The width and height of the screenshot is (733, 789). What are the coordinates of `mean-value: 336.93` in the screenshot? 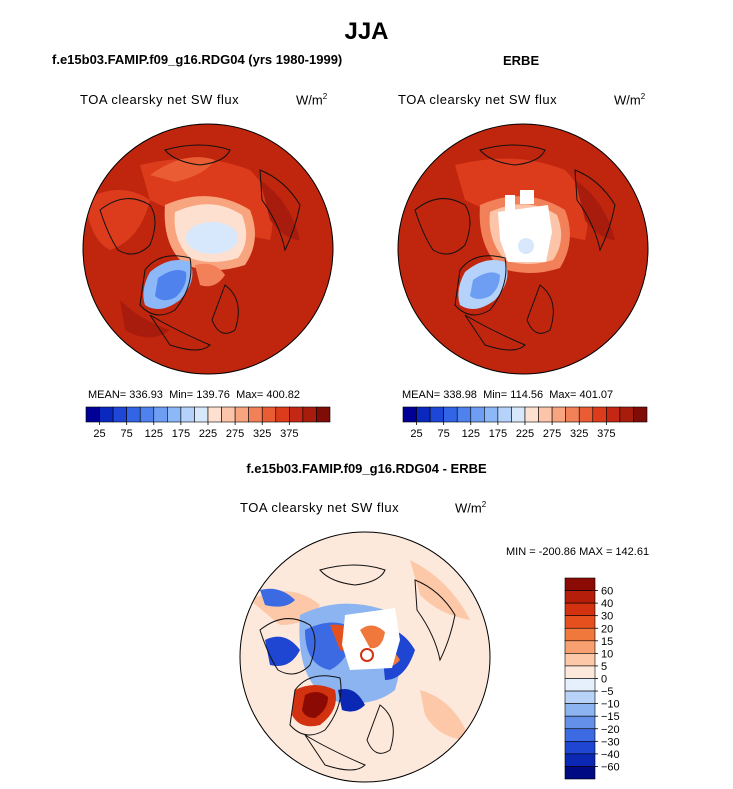 It's located at (146, 395).